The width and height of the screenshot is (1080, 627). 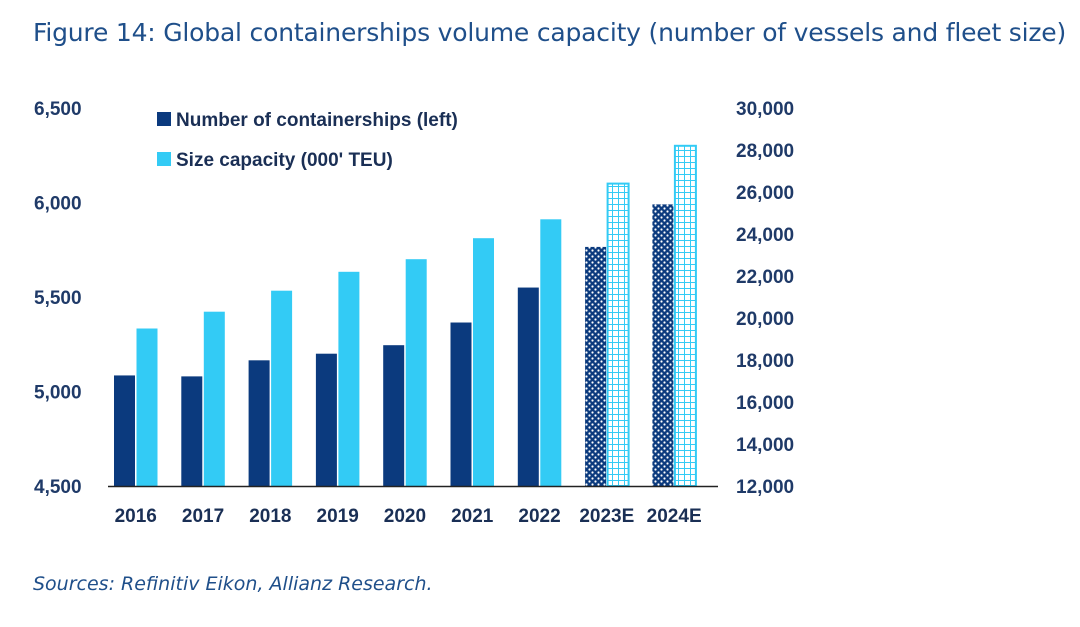 What do you see at coordinates (765, 277) in the screenshot?
I see `right-tick-label: 22,000` at bounding box center [765, 277].